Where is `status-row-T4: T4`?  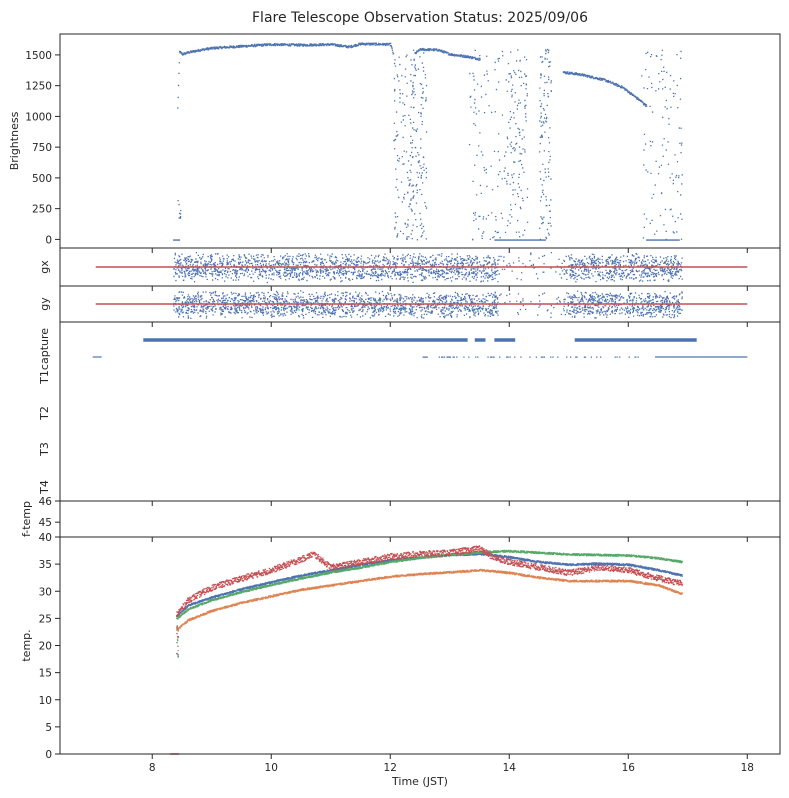 status-row-T4: T4 is located at coordinates (44, 487).